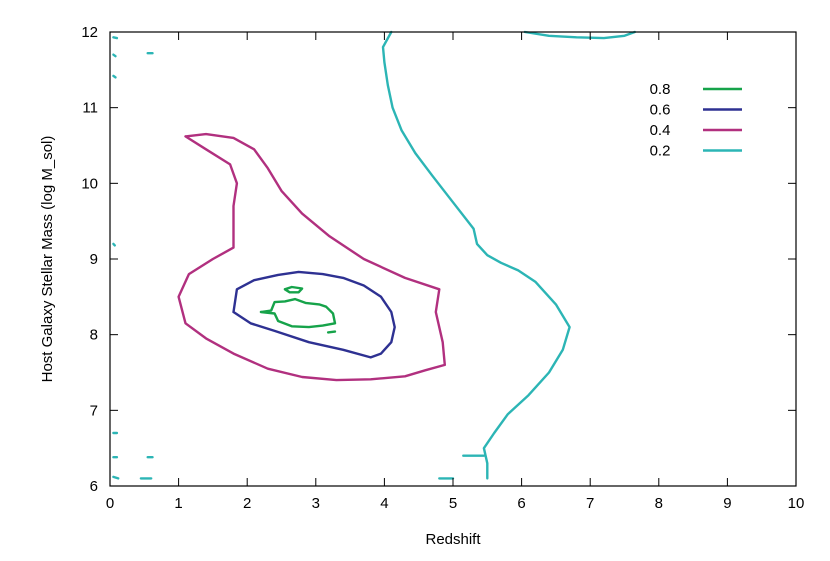  I want to click on x-axis-title: Redshift, so click(453, 539).